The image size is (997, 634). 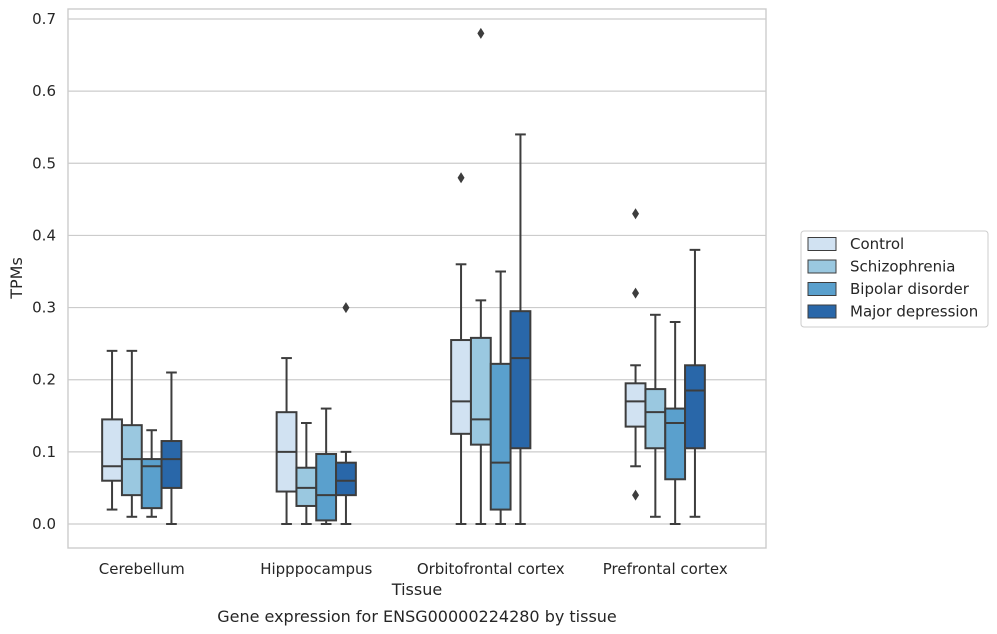 I want to click on x-axis-title: Tissue, so click(x=416, y=589).